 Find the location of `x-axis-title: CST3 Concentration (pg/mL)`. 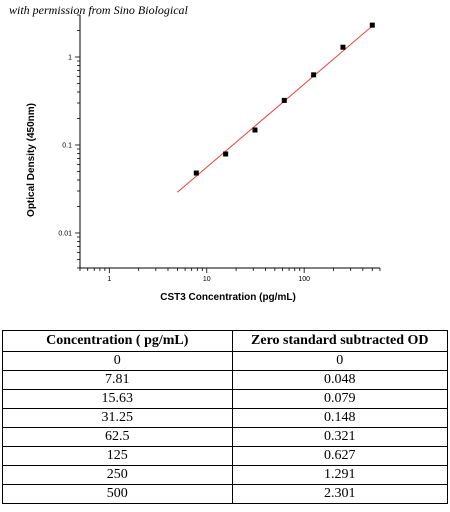

x-axis-title: CST3 Concentration (pg/mL) is located at coordinates (228, 297).